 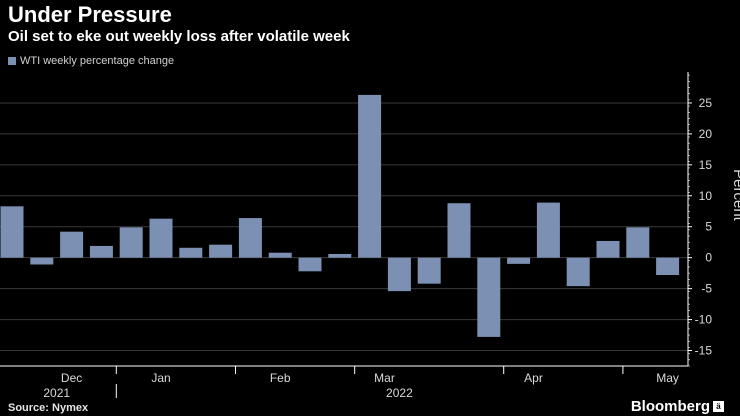 I want to click on x-month-label: Jan, so click(x=160, y=378).